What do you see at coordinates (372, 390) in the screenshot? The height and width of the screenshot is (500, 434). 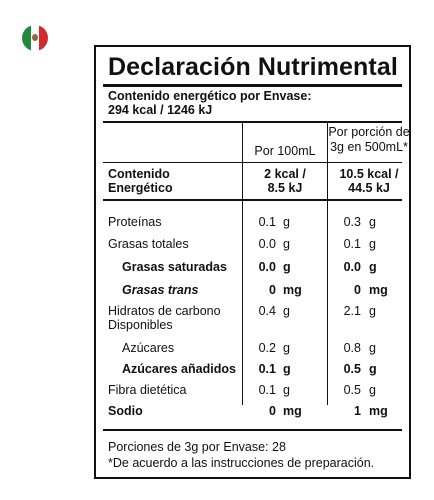 I see `fibra-portion-unit: g` at bounding box center [372, 390].